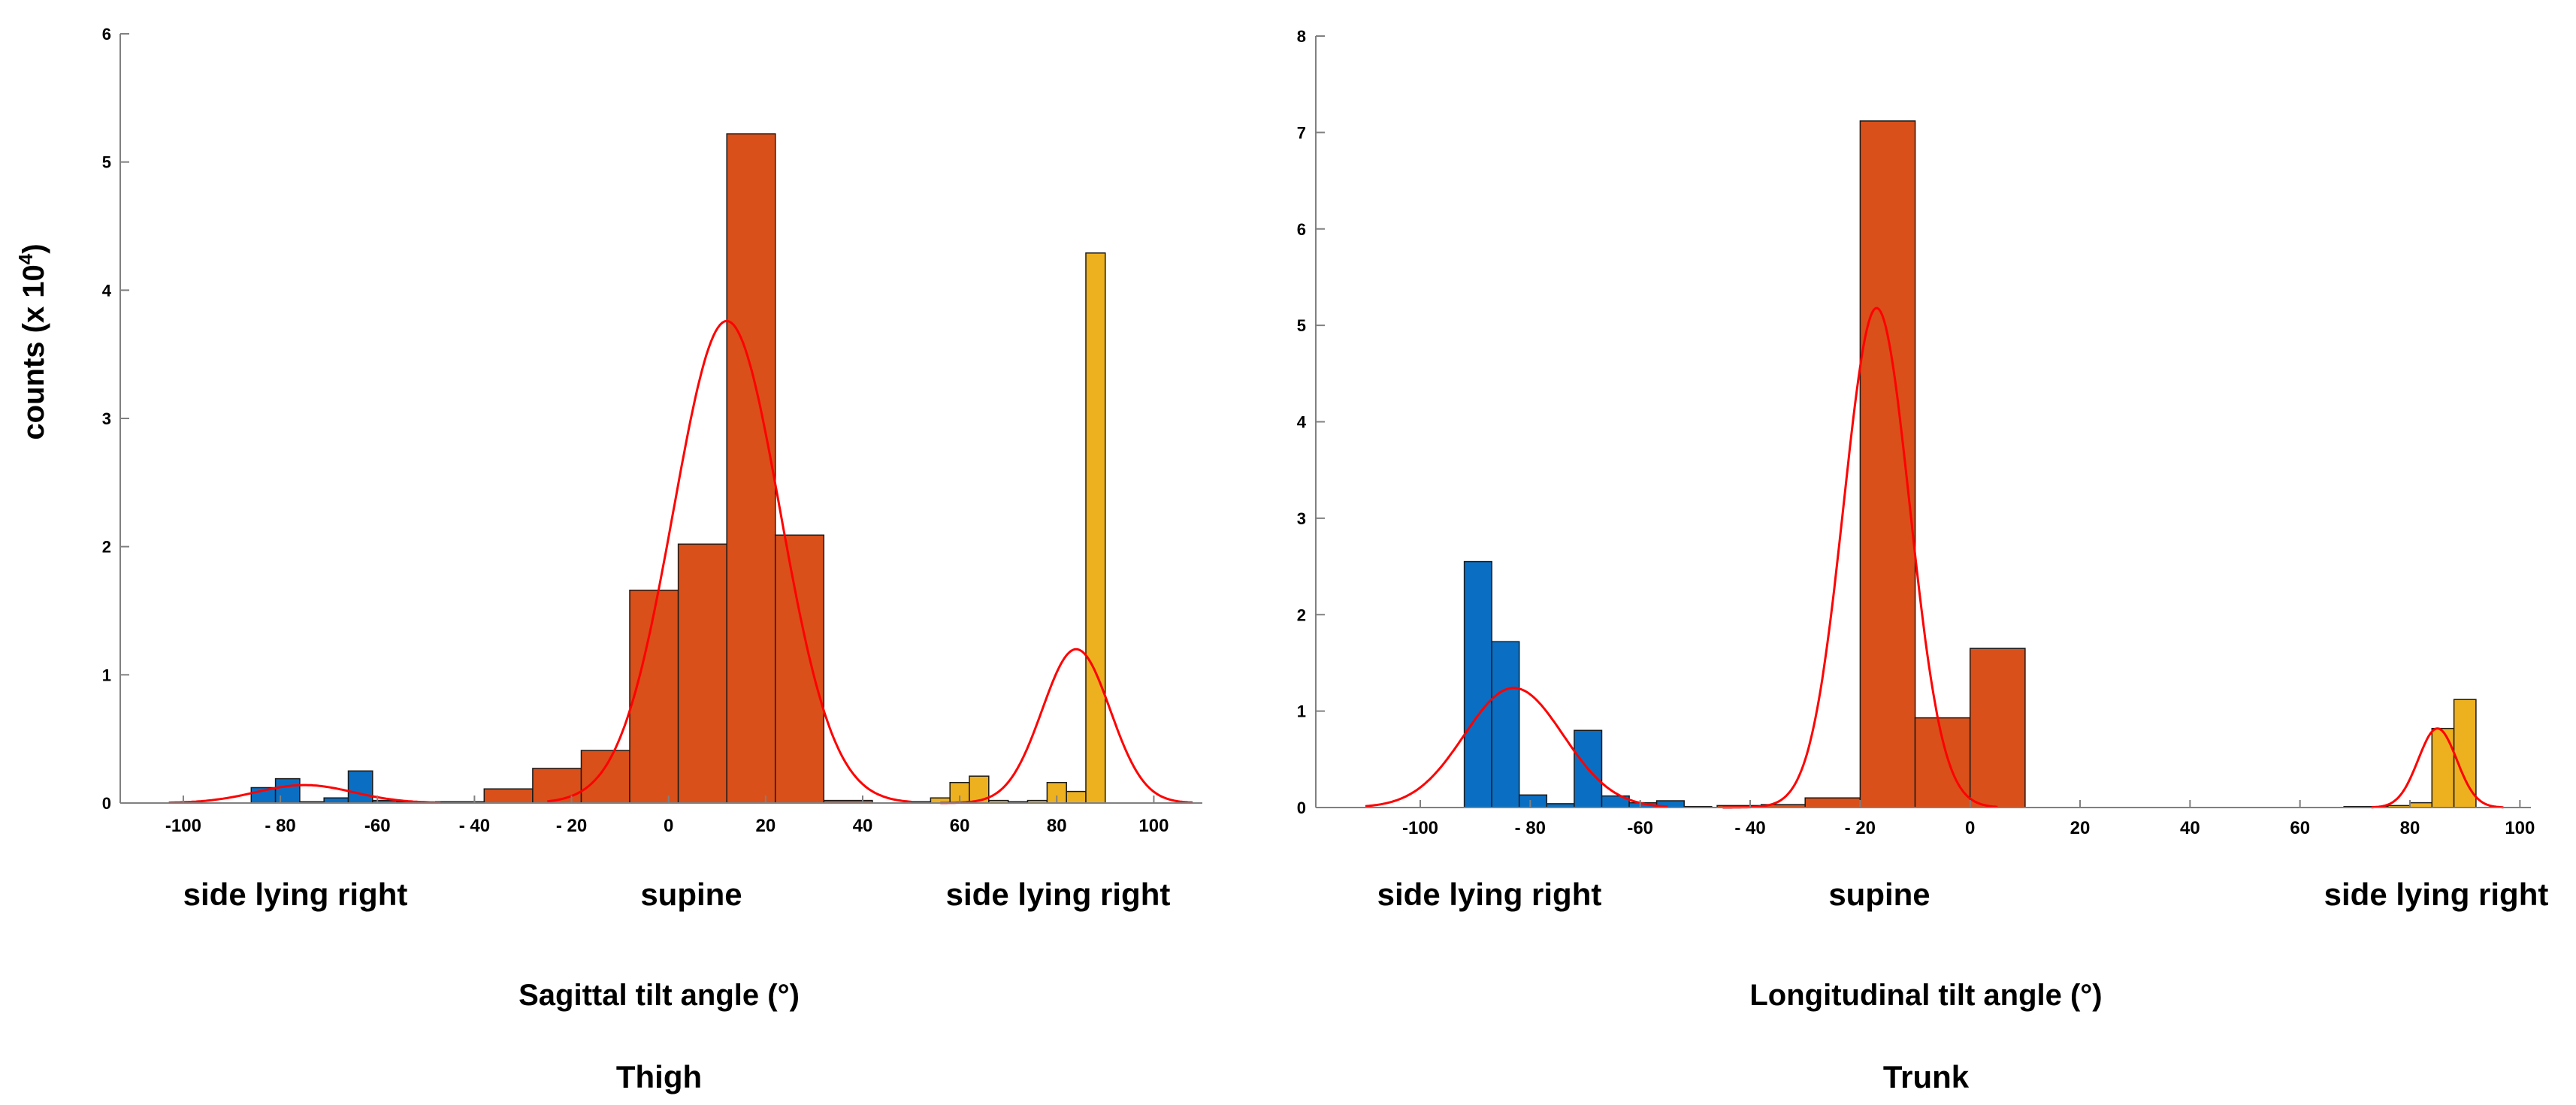 The width and height of the screenshot is (2576, 1105). Describe the element at coordinates (863, 826) in the screenshot. I see `thigh-x-tick-label-7: 40` at that location.